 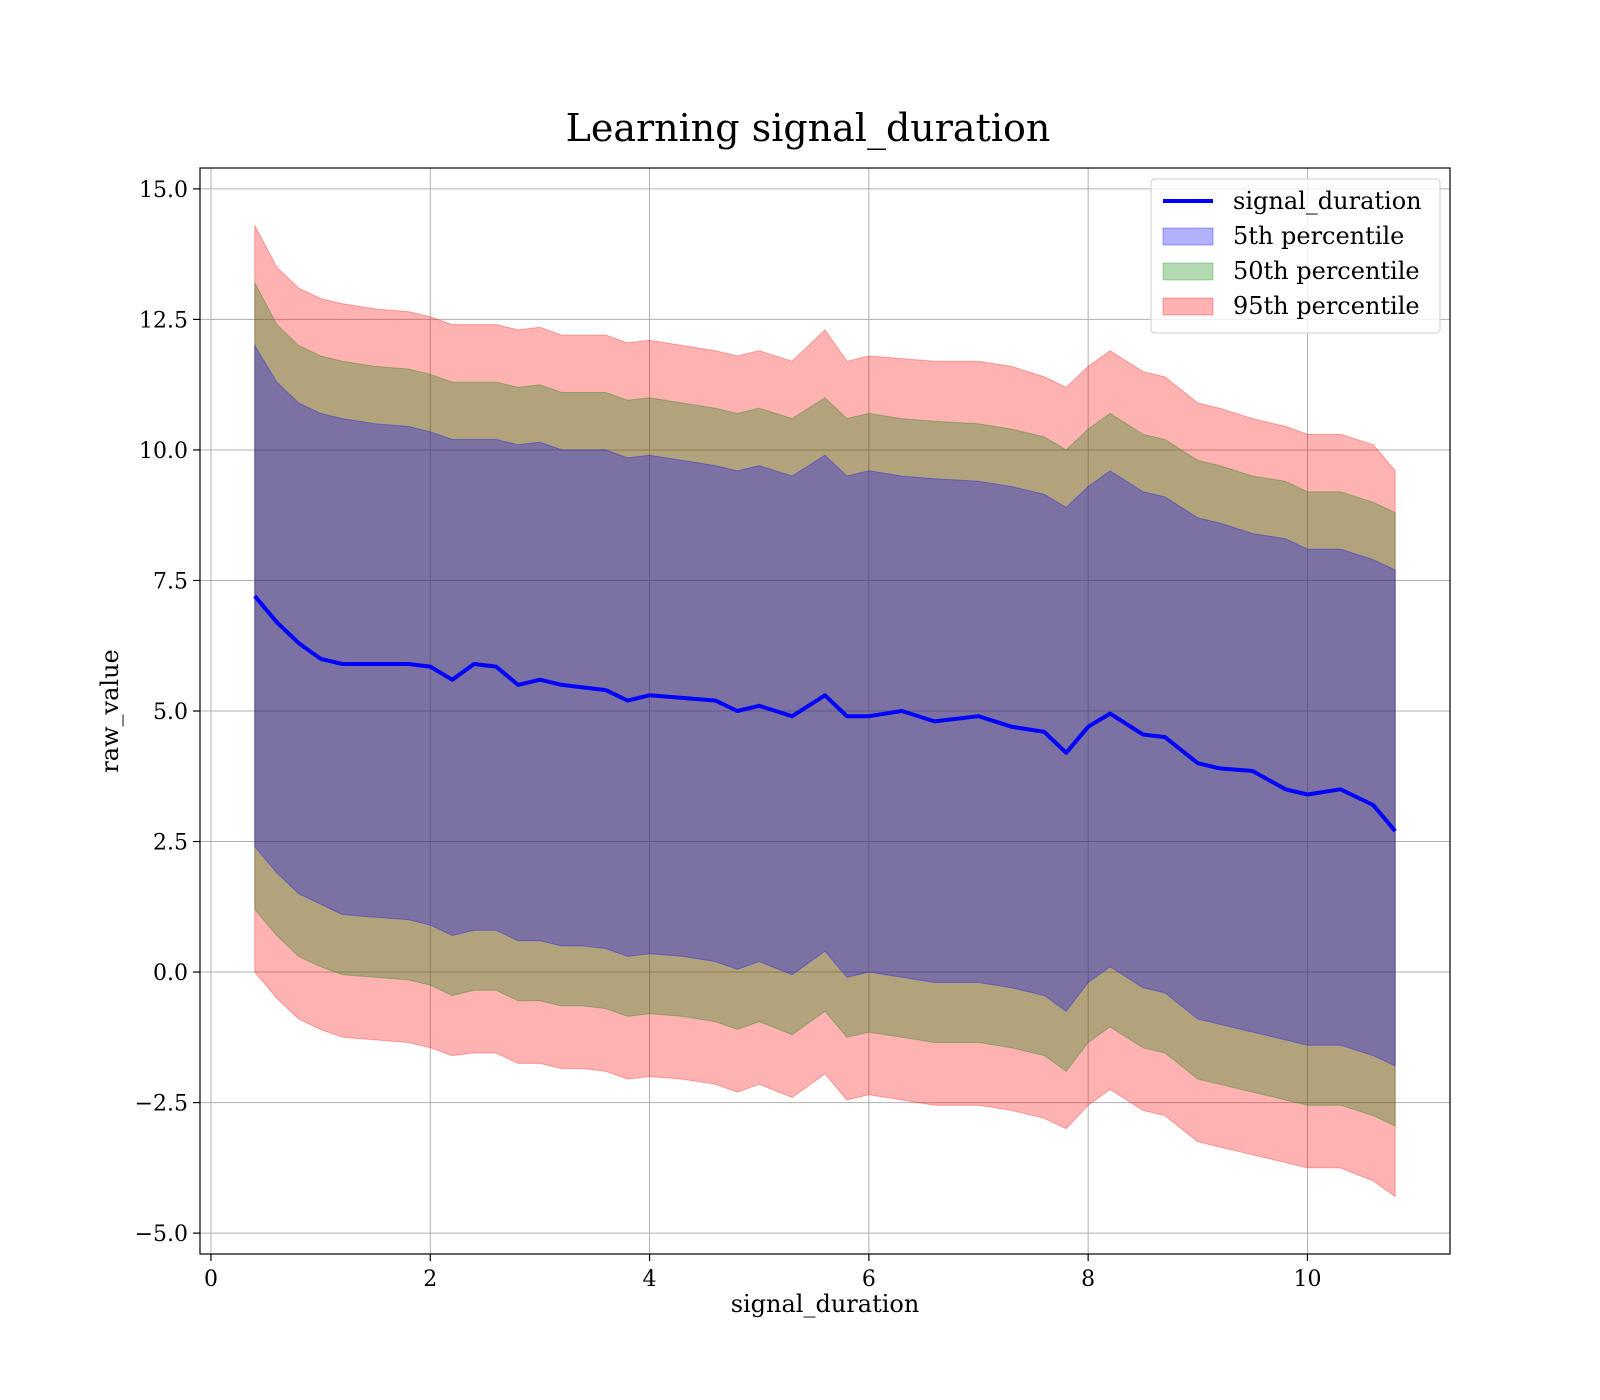 I want to click on y-tick-label: 5.0, so click(x=170, y=712).